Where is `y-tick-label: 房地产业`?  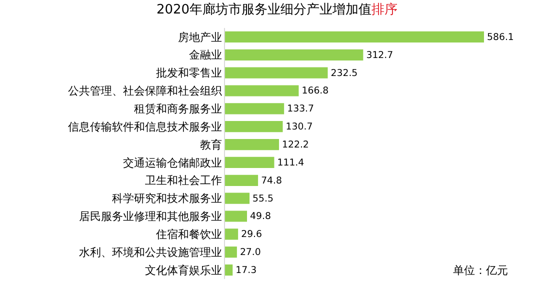
y-tick-label: 房地产业 is located at coordinates (200, 37).